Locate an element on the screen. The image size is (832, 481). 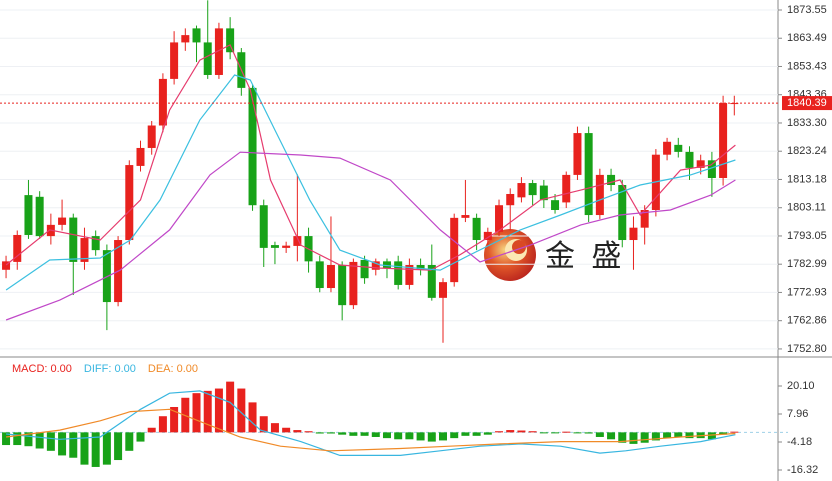
y-tick-label: 1853.43 is located at coordinates (807, 66).